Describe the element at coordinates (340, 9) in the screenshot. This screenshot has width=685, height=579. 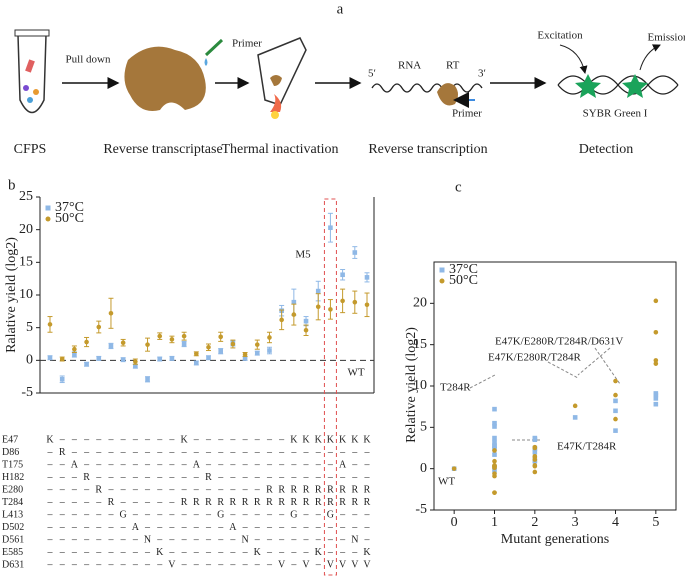
I see `panel-label: a` at that location.